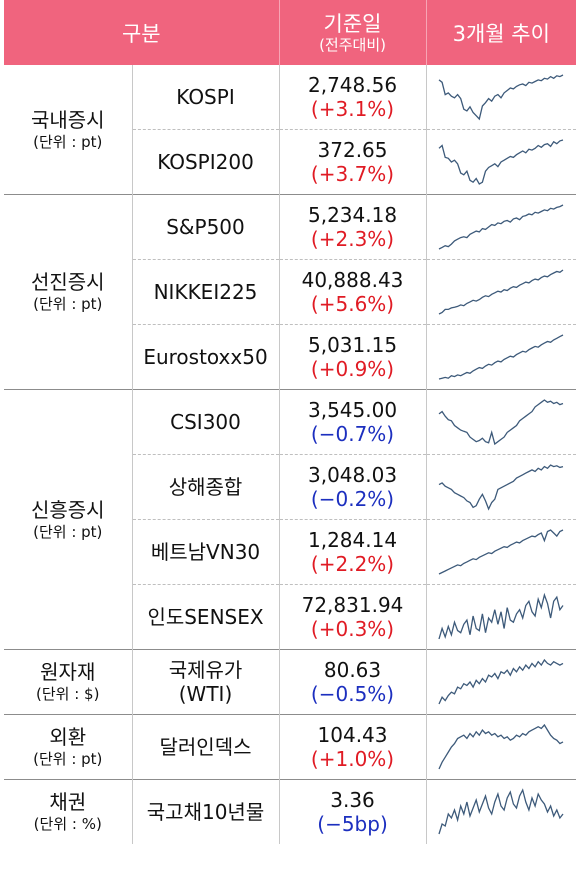 The image size is (580, 874). Describe the element at coordinates (352, 85) in the screenshot. I see `index-value: 2,748.56` at that location.